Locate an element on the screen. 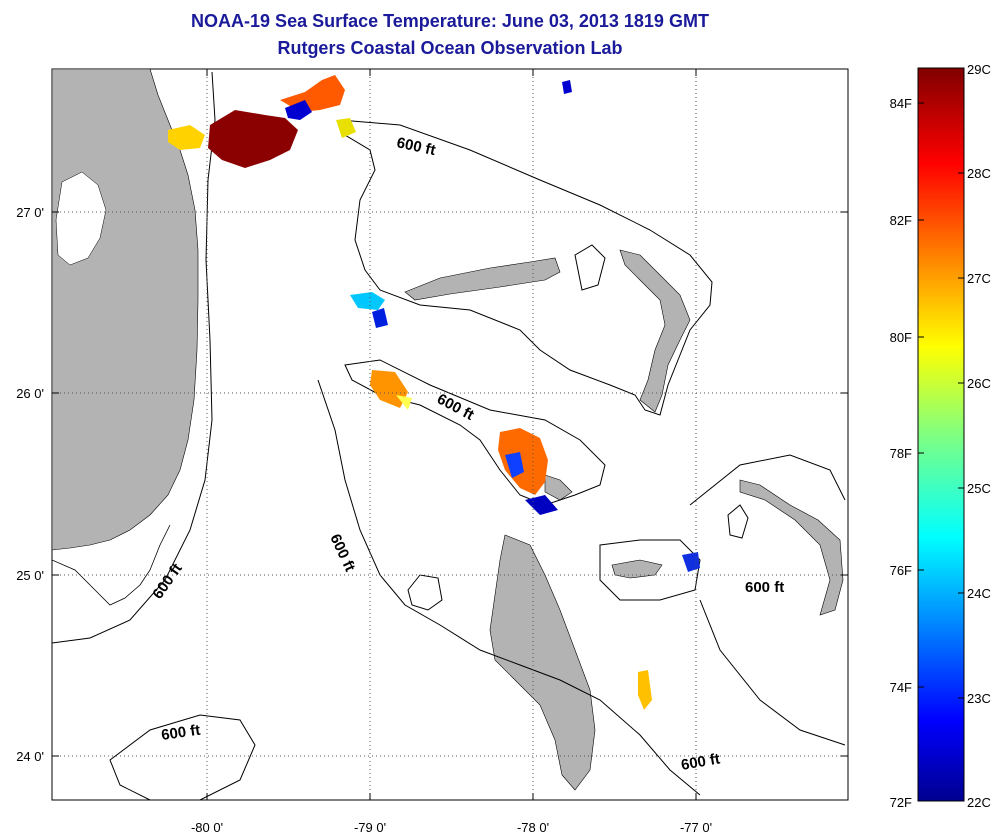  colorbar-fahrenheit-label: 80F is located at coordinates (901, 337).